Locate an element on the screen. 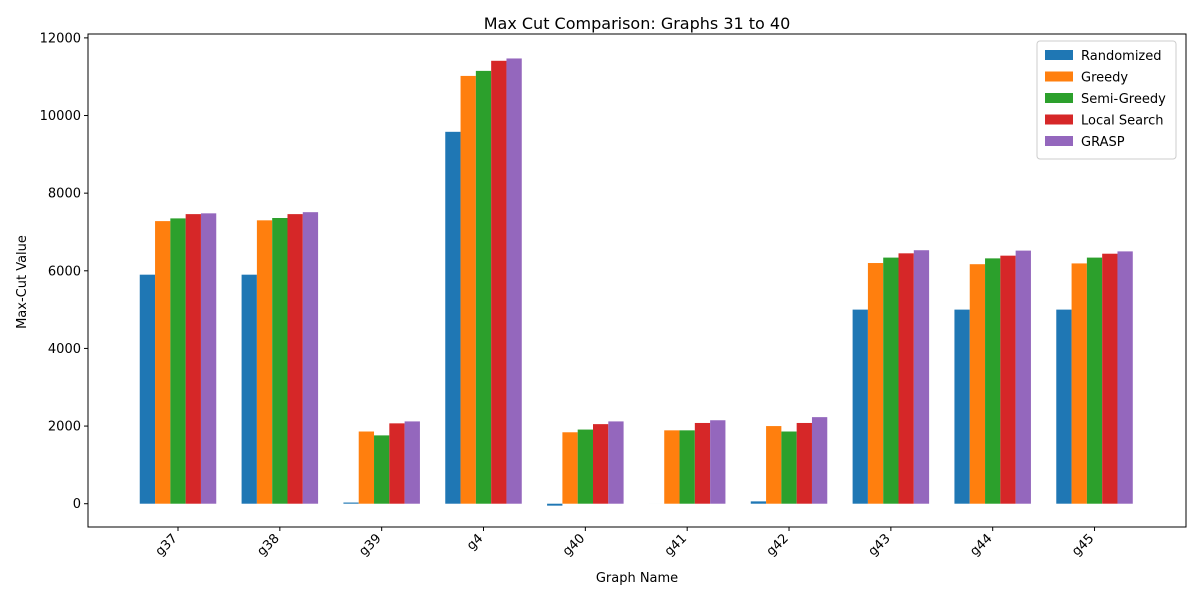  bar-g43-local-search is located at coordinates (906, 378).